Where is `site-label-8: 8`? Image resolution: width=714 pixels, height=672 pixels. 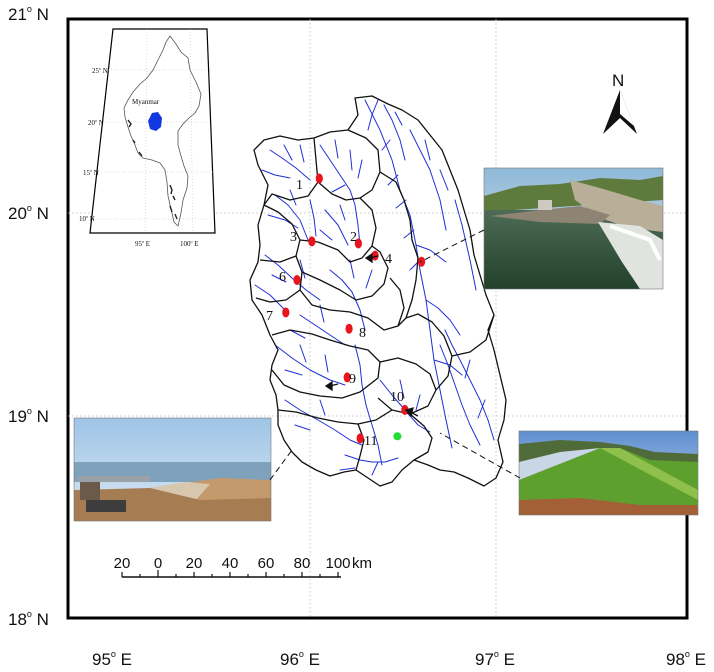 site-label-8: 8 is located at coordinates (362, 333).